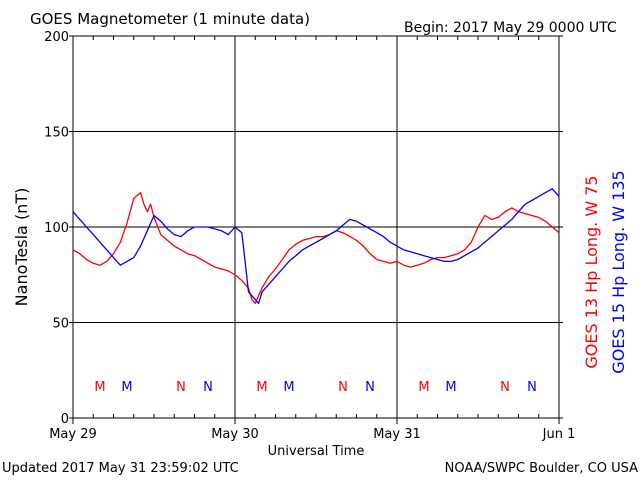 The height and width of the screenshot is (480, 640). What do you see at coordinates (591, 271) in the screenshot?
I see `legend-goes13: GOES 13 Hp Long. W 75` at bounding box center [591, 271].